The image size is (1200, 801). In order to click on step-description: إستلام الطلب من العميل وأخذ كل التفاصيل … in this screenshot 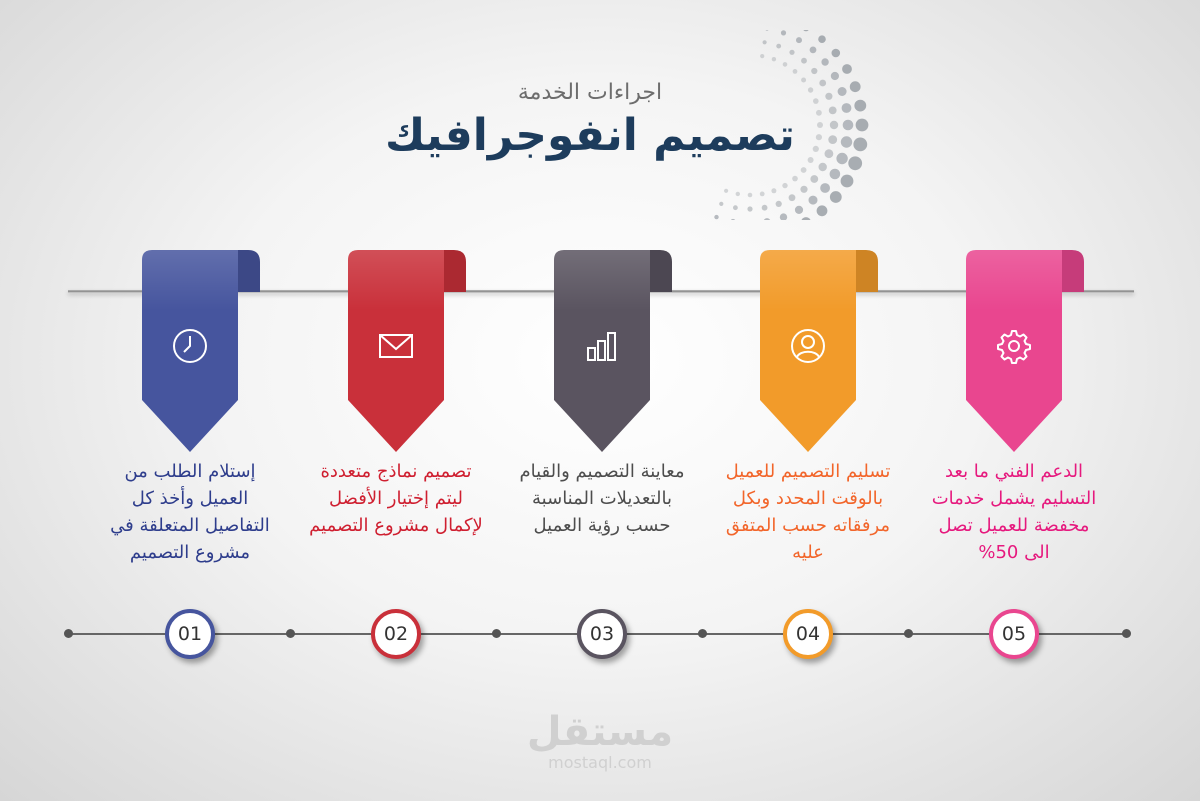, I will do `click(190, 512)`.